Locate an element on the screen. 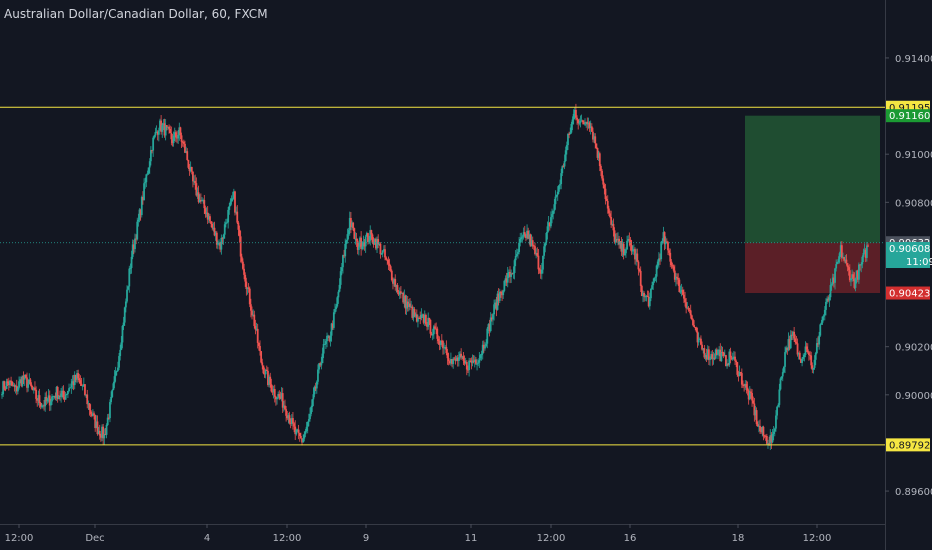 This screenshot has height=550, width=932. time-axis: 12:00 Dec 4 12:00 9 11 12:00 16 18 12:00 is located at coordinates (442, 534).